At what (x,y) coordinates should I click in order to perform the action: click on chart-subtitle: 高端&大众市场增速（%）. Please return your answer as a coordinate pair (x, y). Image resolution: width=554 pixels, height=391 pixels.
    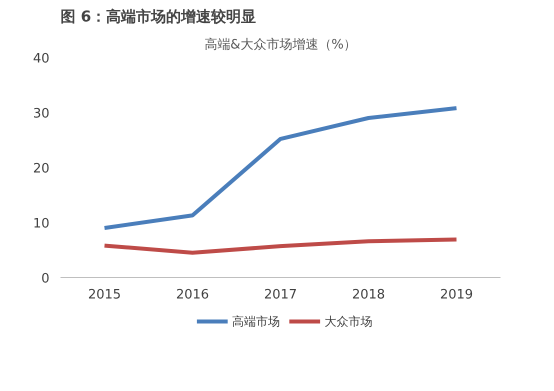
    Looking at the image, I should click on (280, 44).